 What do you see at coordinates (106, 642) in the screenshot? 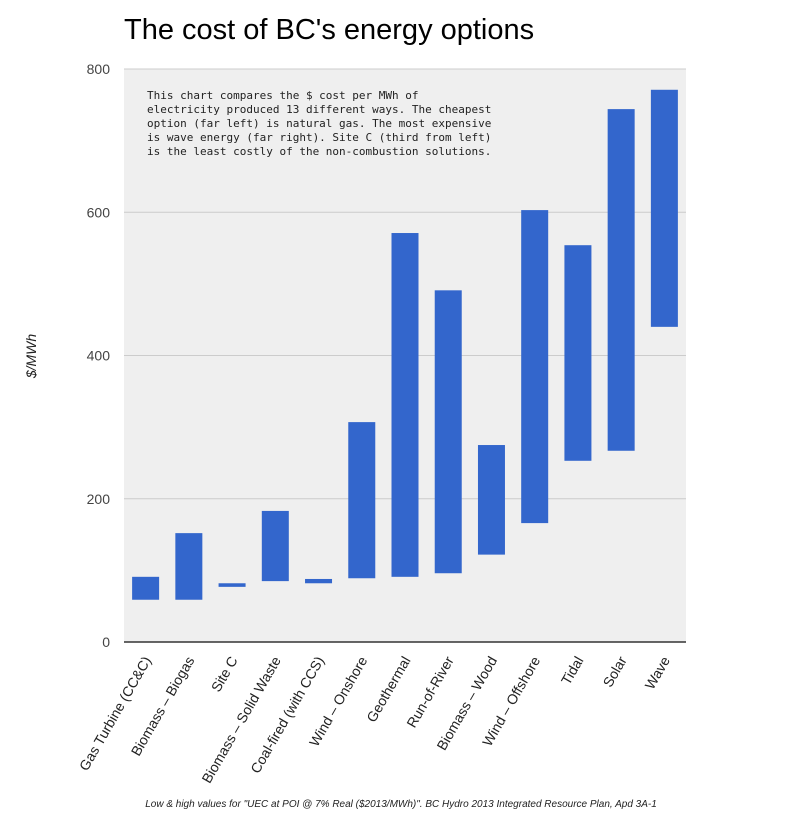
I see `y-tick-label: 0` at bounding box center [106, 642].